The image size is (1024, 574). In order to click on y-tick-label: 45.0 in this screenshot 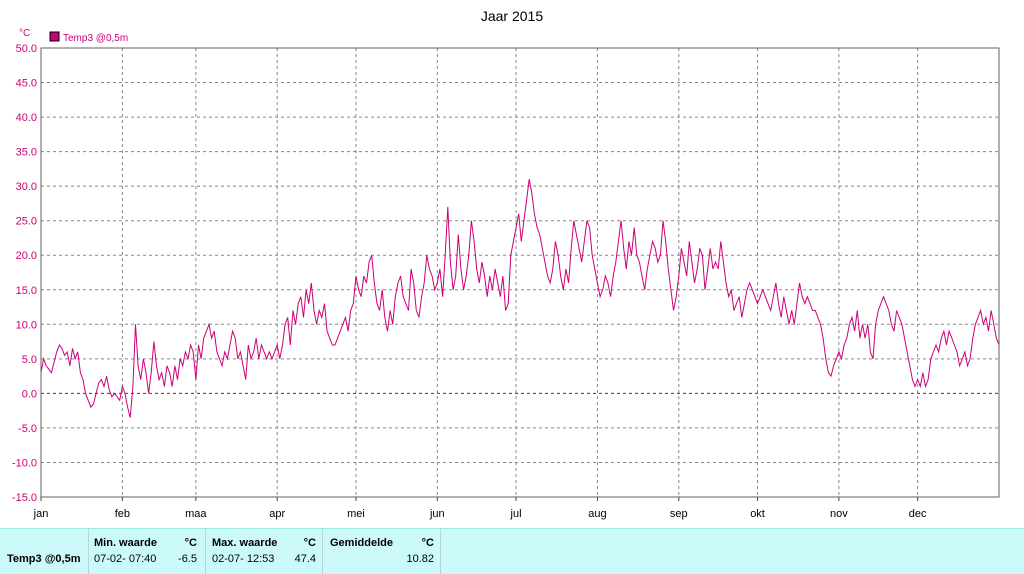, I will do `click(26, 84)`.